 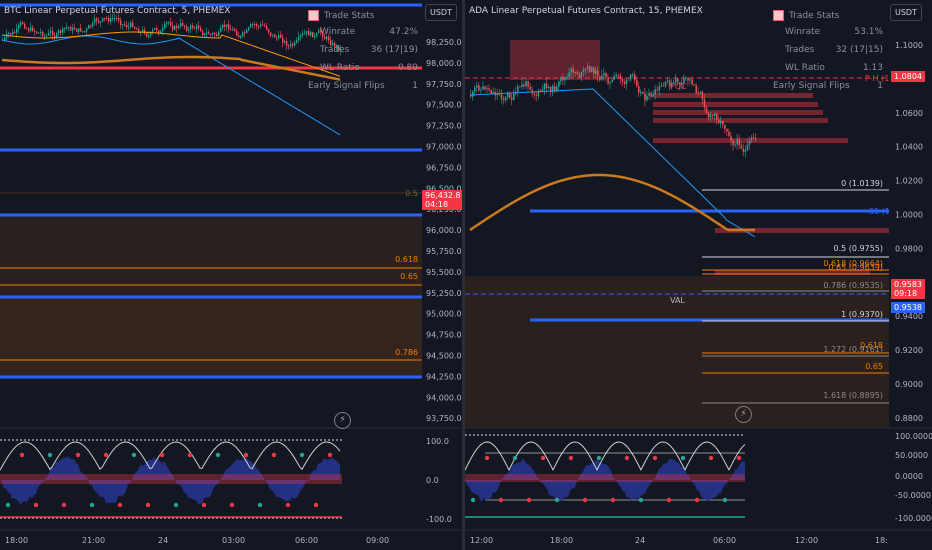 I want to click on time-axis-label: 21:00, so click(x=93, y=540).